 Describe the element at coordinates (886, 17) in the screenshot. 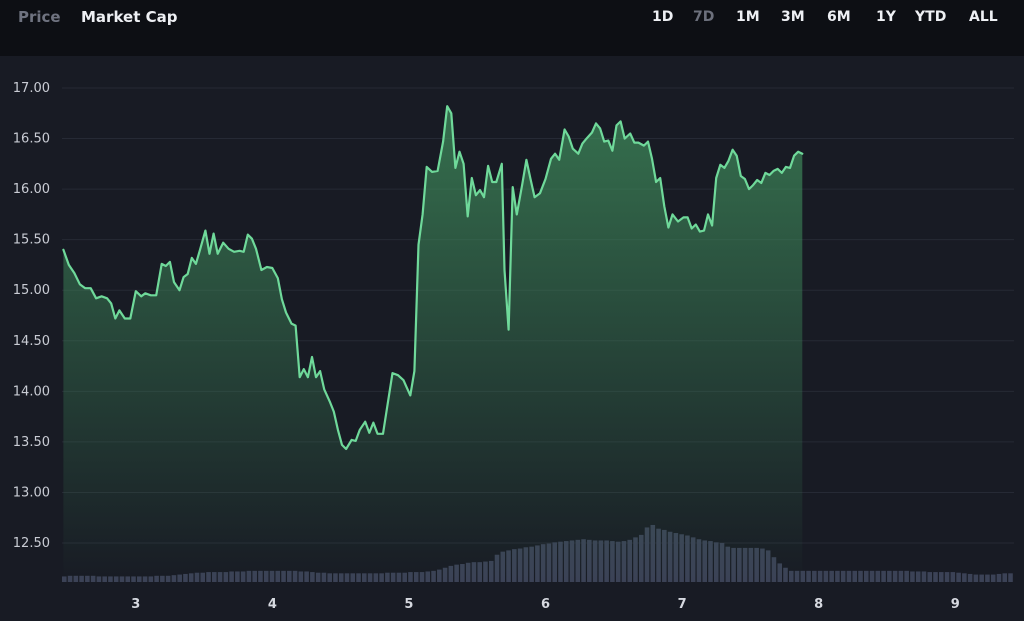

I see `range-1y: 1Y` at that location.